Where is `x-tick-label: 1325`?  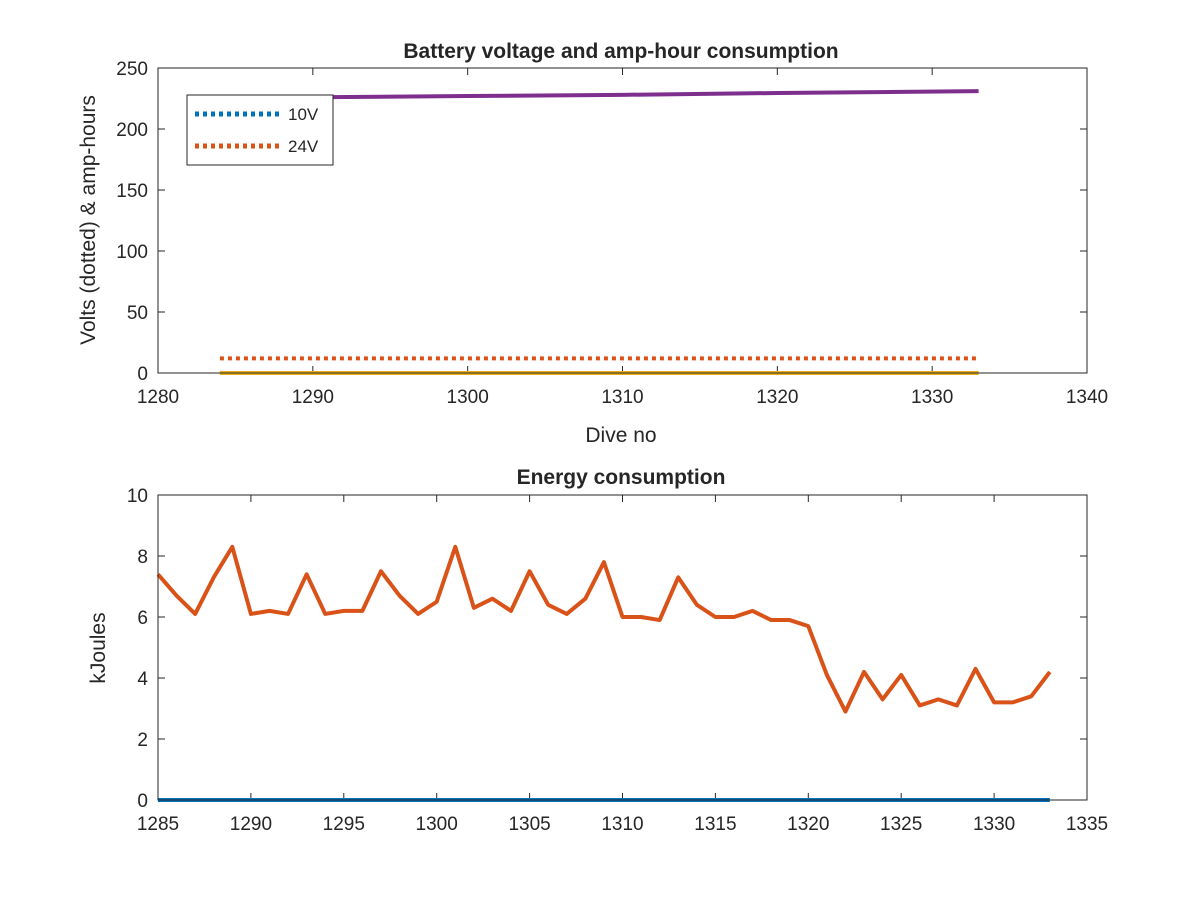
x-tick-label: 1325 is located at coordinates (901, 824).